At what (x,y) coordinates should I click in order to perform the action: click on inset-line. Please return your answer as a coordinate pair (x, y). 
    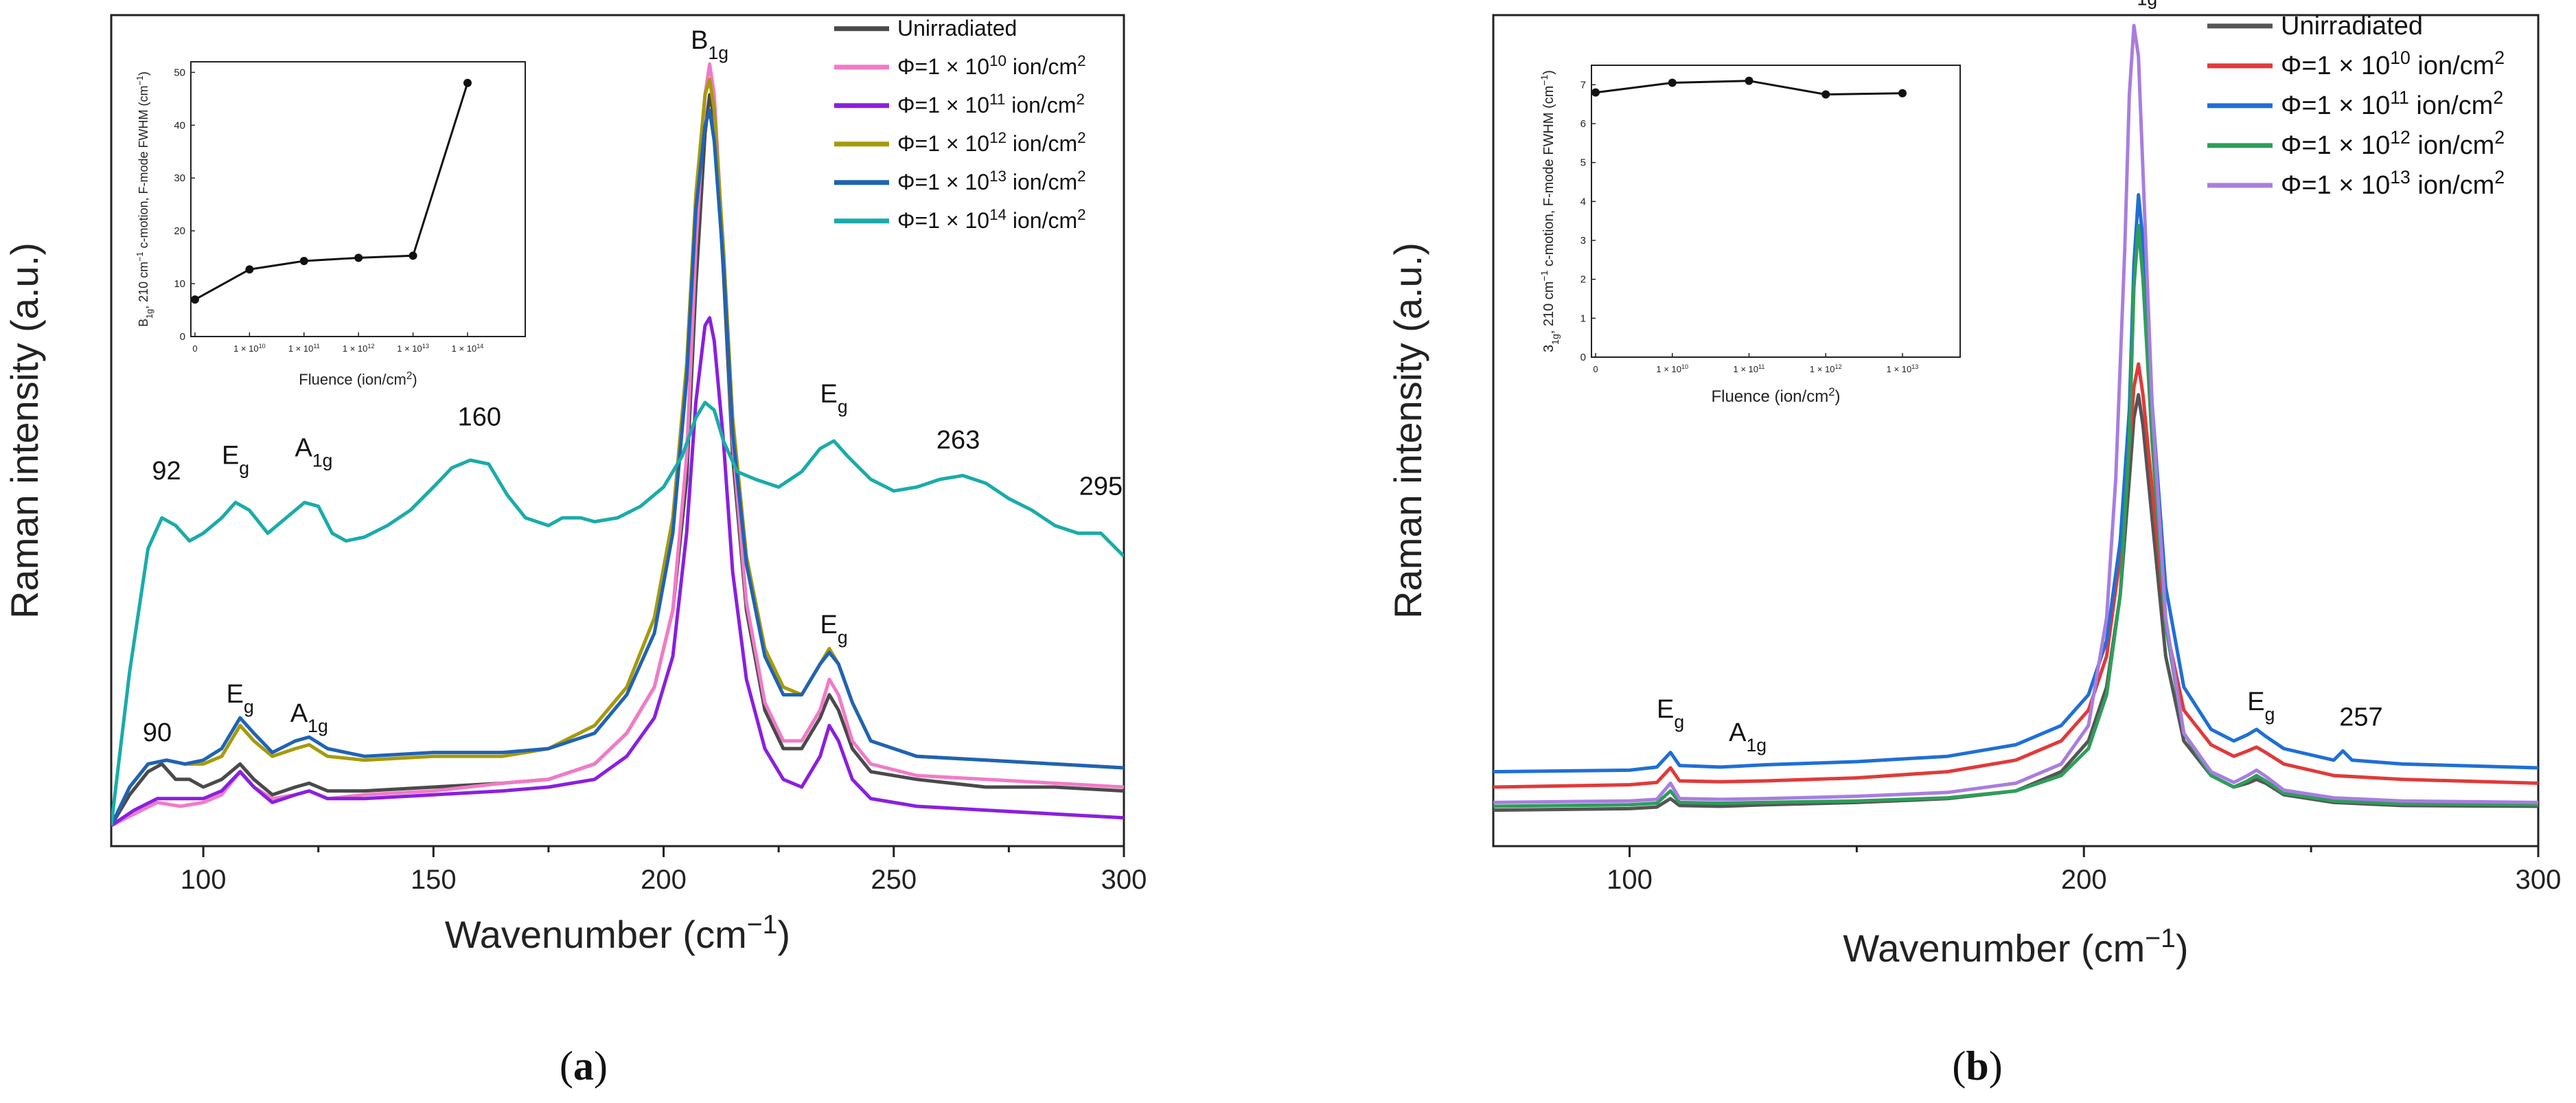
    Looking at the image, I should click on (331, 191).